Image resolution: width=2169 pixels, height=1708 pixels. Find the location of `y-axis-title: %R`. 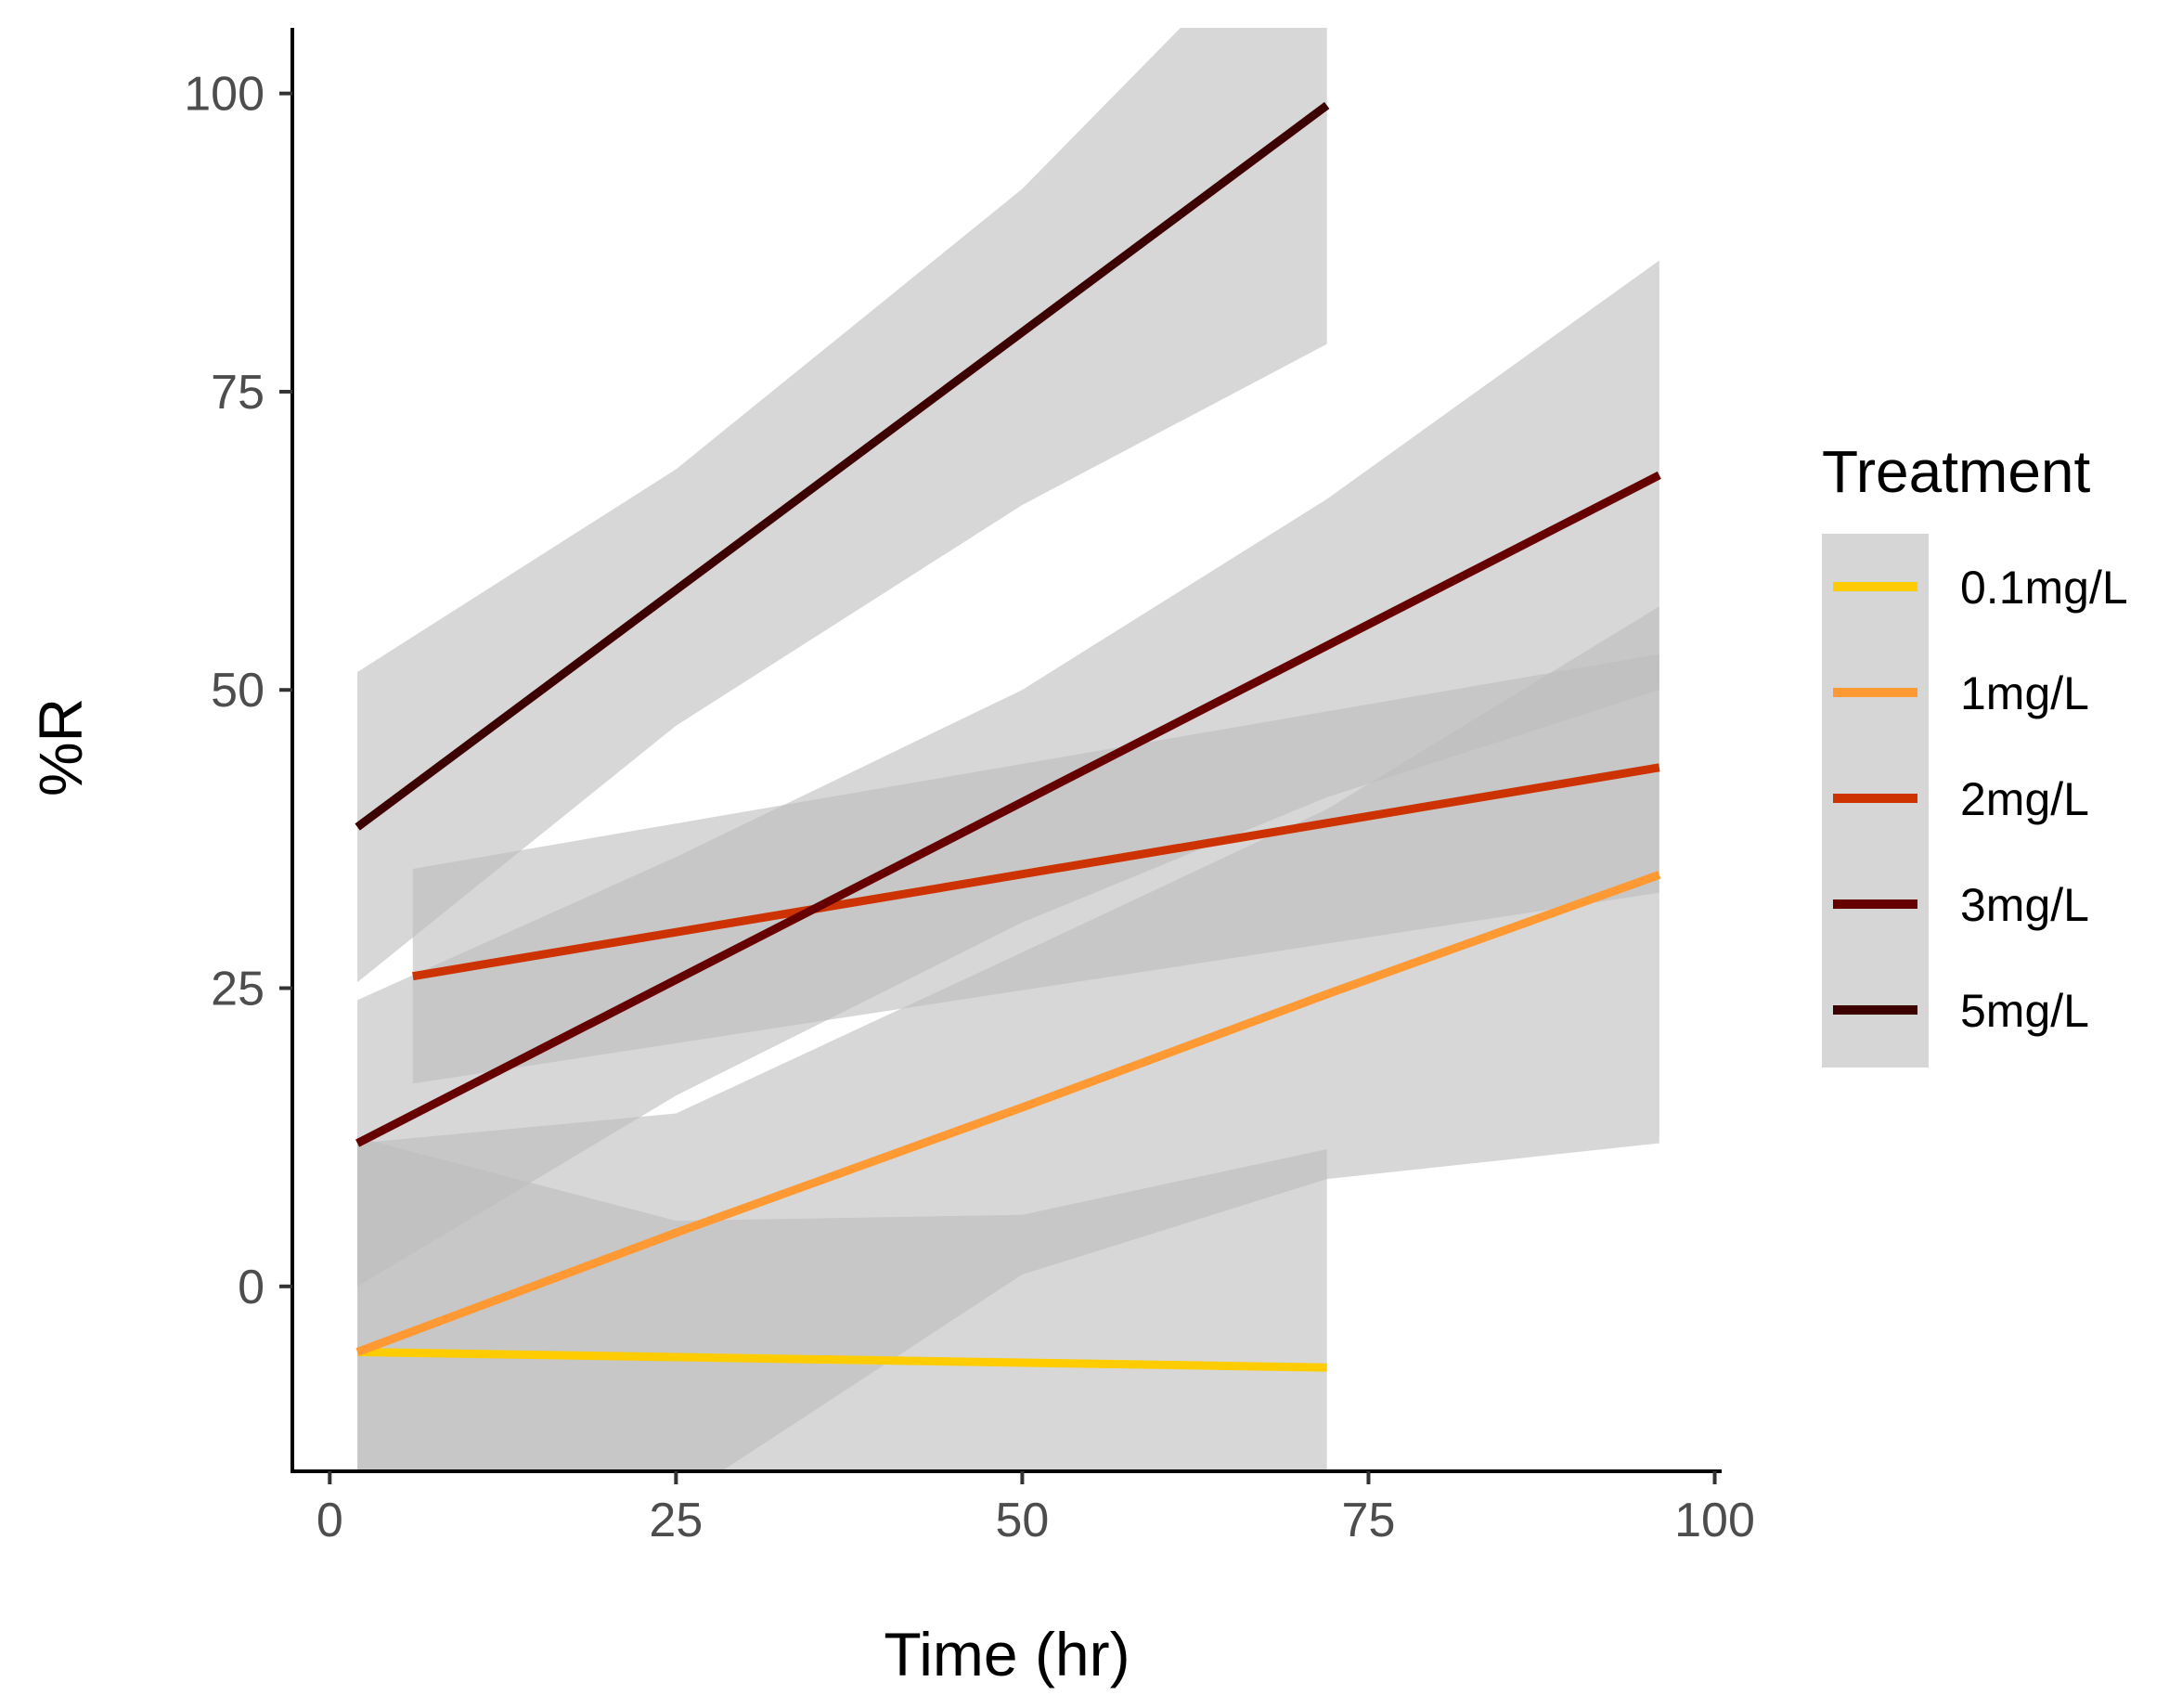

y-axis-title: %R is located at coordinates (60, 747).